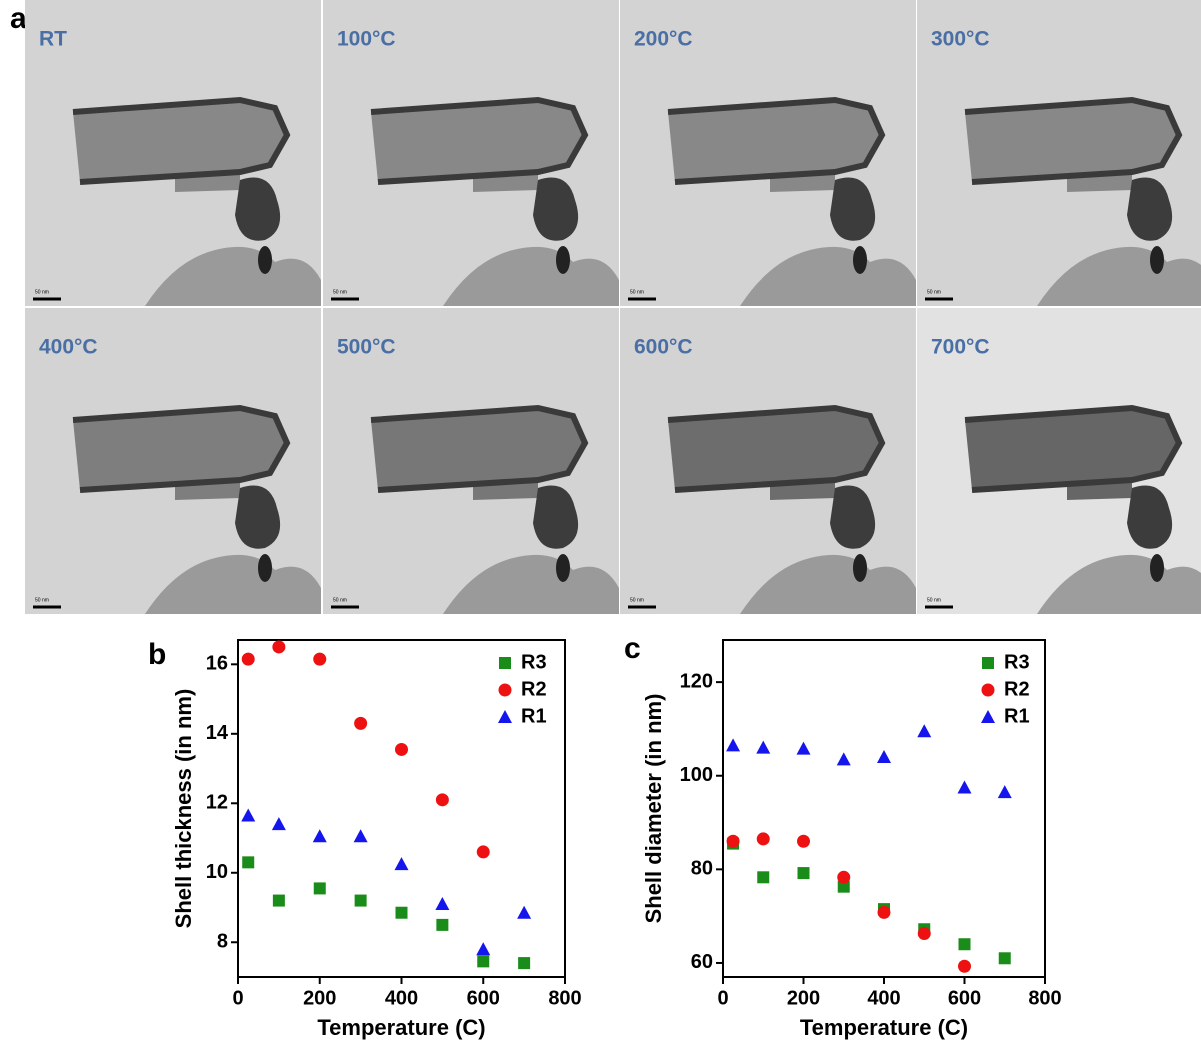 The image size is (1201, 1055). Describe the element at coordinates (18, 18) in the screenshot. I see `panel-label: a` at that location.